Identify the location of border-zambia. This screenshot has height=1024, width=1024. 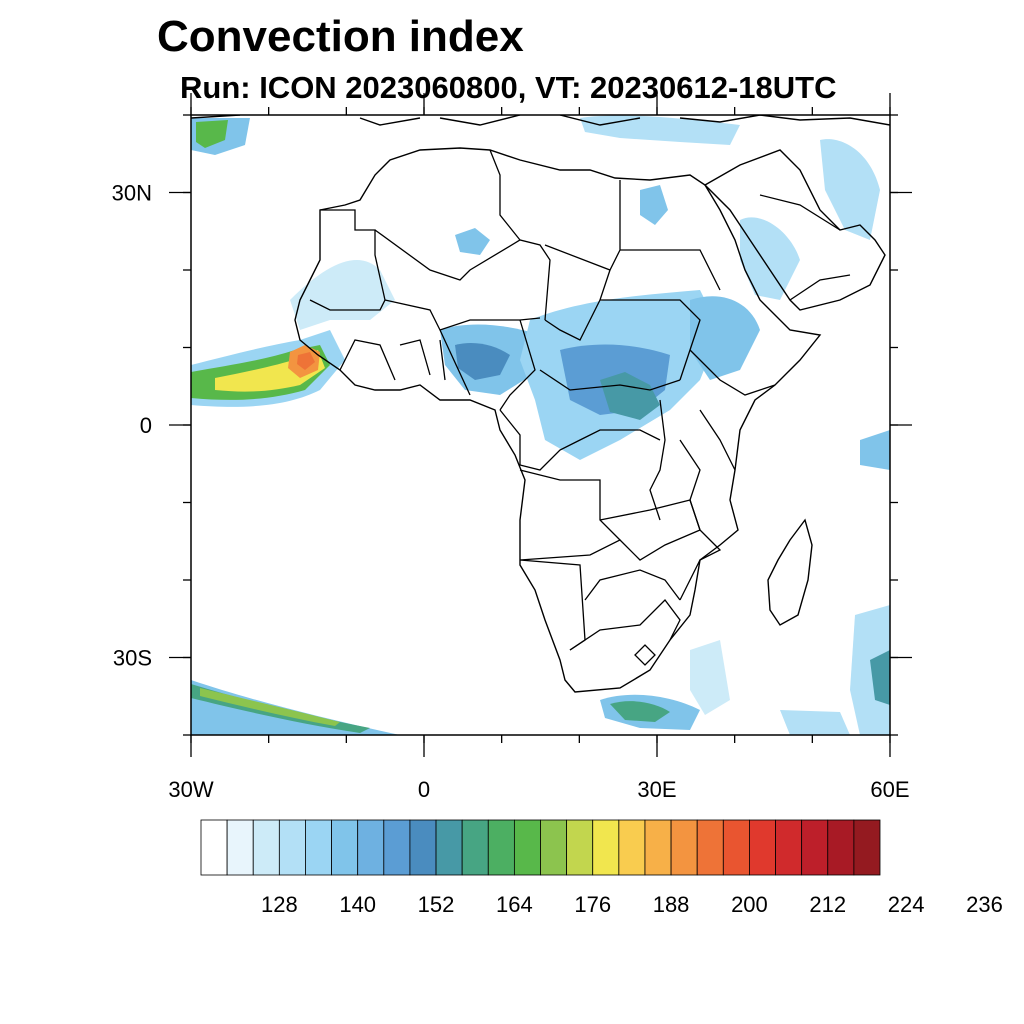
(650, 530).